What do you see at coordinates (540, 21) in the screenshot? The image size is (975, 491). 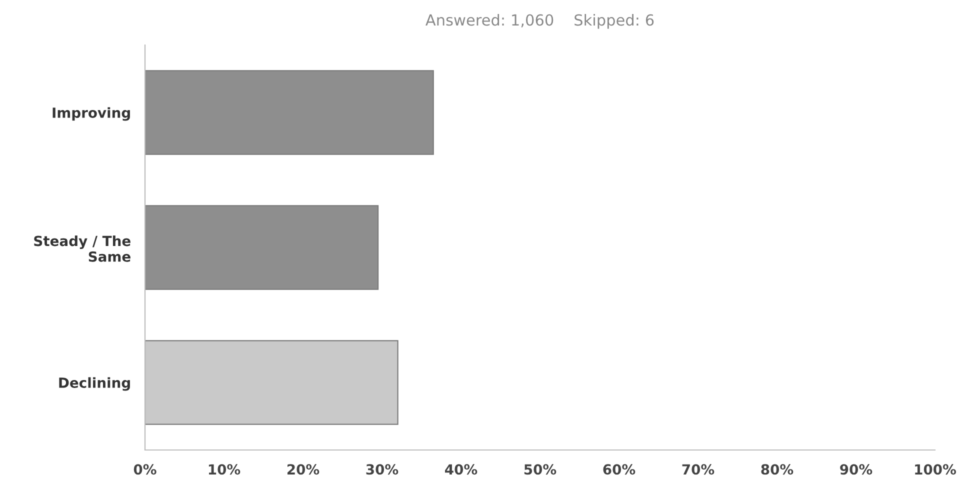 I see `chart-title: Answered: 1,060 Skipped: 6` at bounding box center [540, 21].